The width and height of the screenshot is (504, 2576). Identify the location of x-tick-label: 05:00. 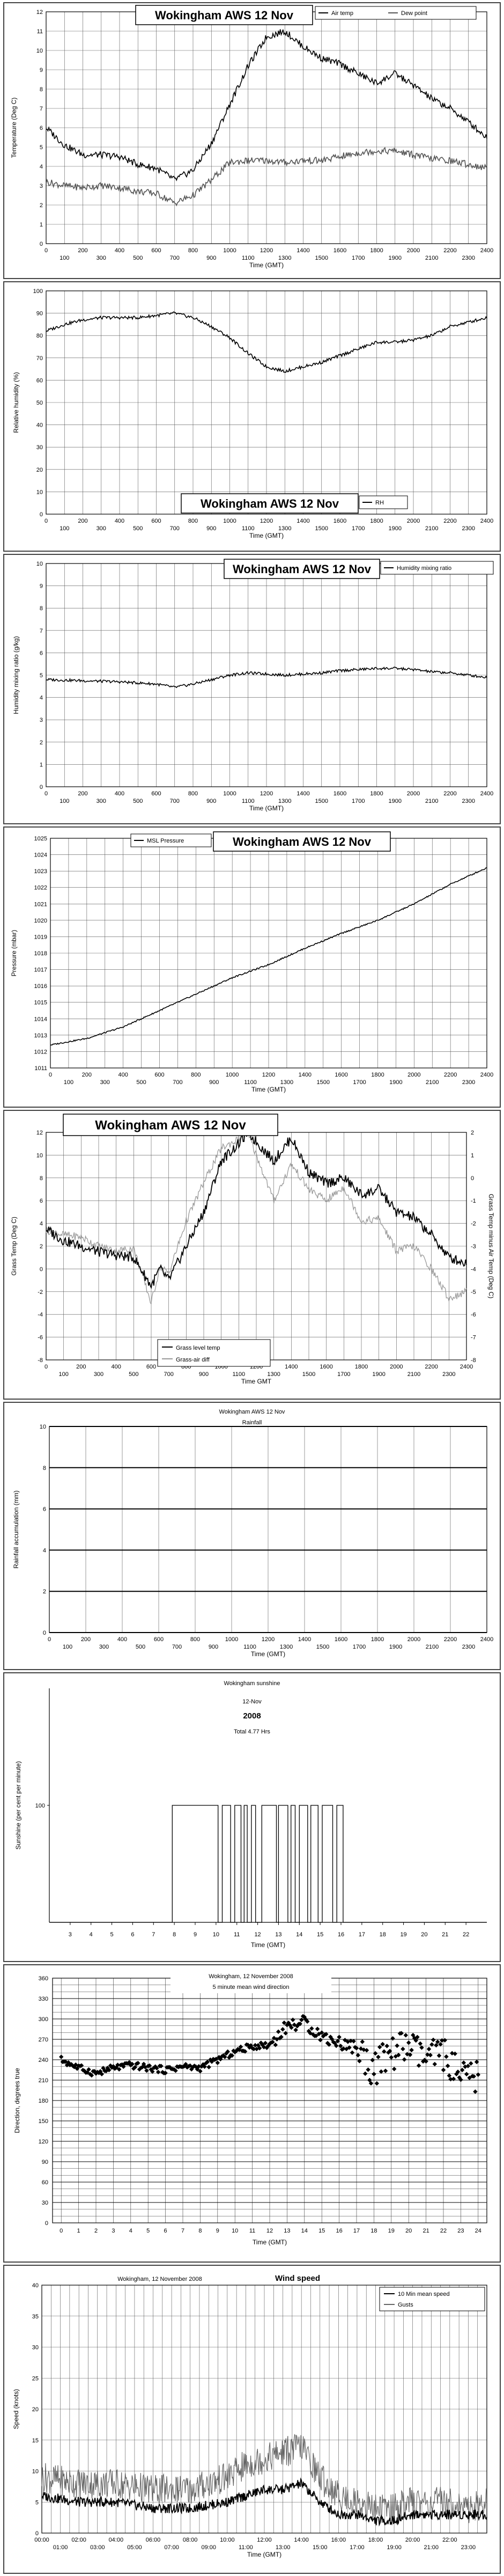
(134, 2547).